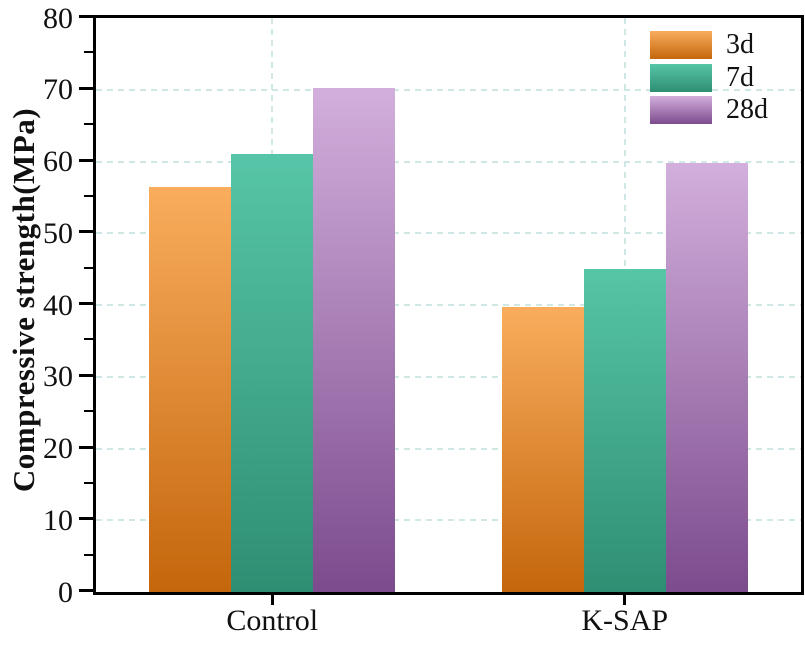  Describe the element at coordinates (354, 340) in the screenshot. I see `bar-28d-control` at that location.